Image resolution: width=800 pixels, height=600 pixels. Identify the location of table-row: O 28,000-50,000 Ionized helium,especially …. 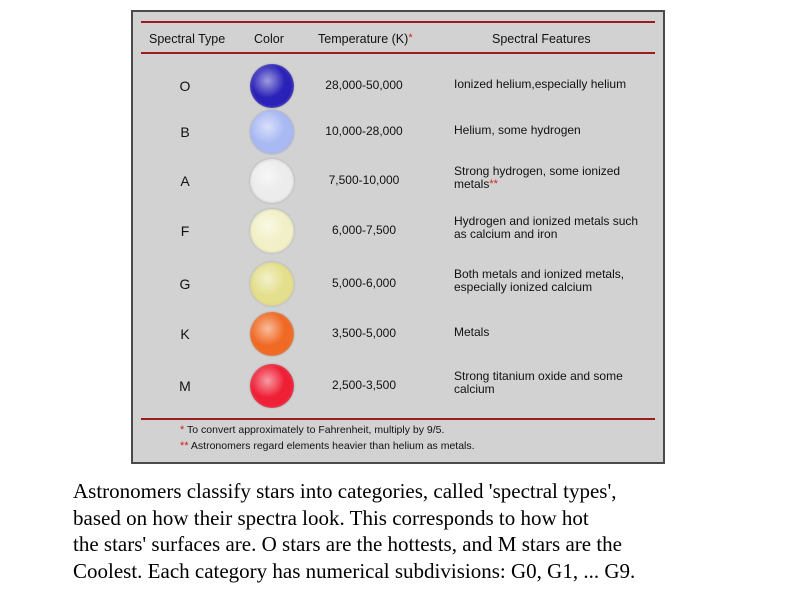
(398, 87).